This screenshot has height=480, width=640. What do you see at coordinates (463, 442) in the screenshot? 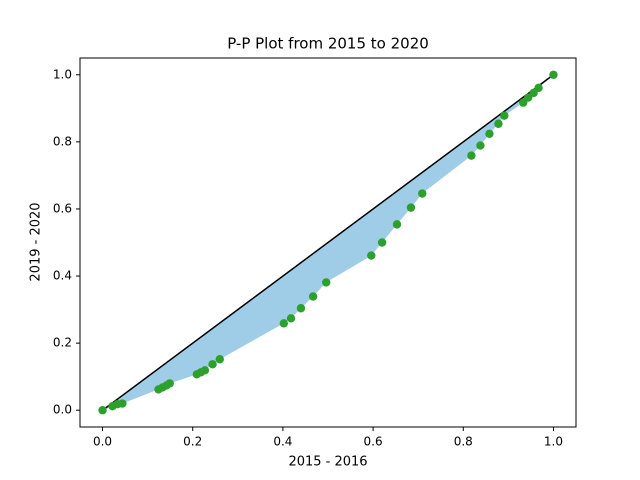
I see `x-tick-label: 0.8` at bounding box center [463, 442].